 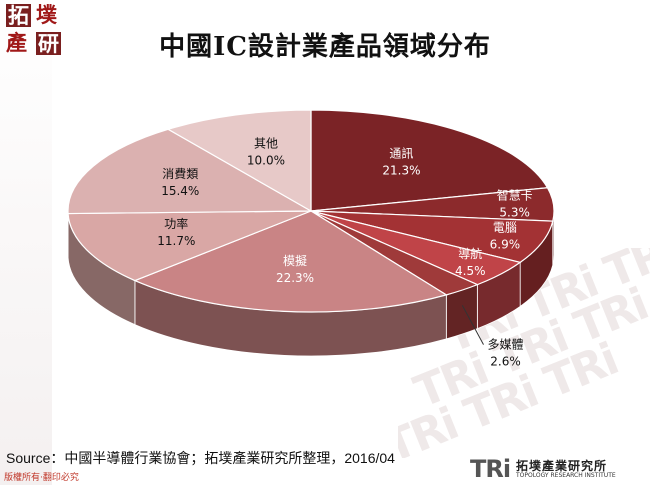 I want to click on logo-char: 拓, so click(x=18, y=15).